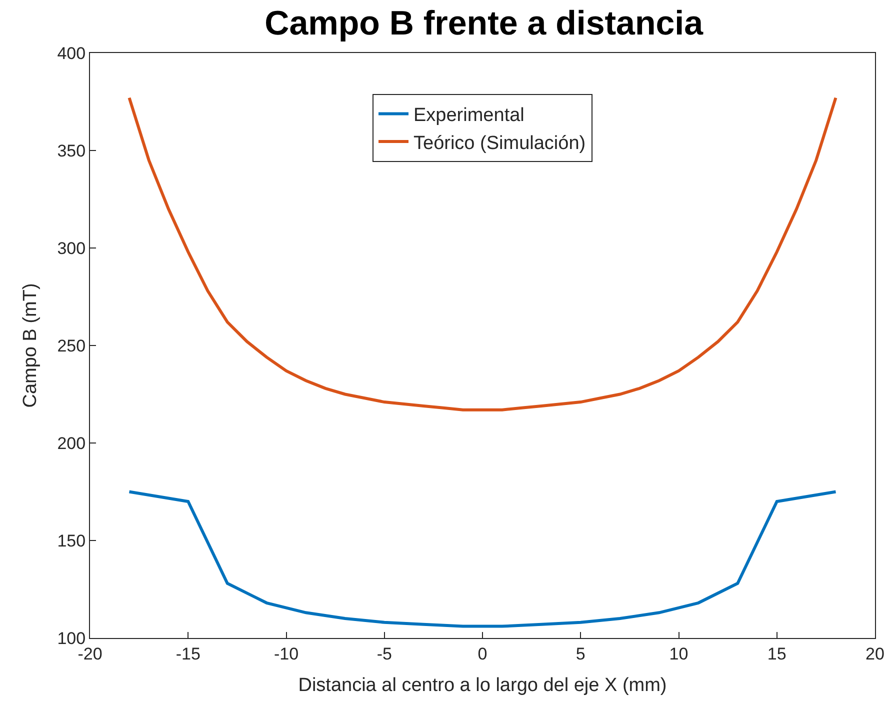 Image resolution: width=896 pixels, height=711 pixels. What do you see at coordinates (71, 248) in the screenshot?
I see `y-tick-label: 300` at bounding box center [71, 248].